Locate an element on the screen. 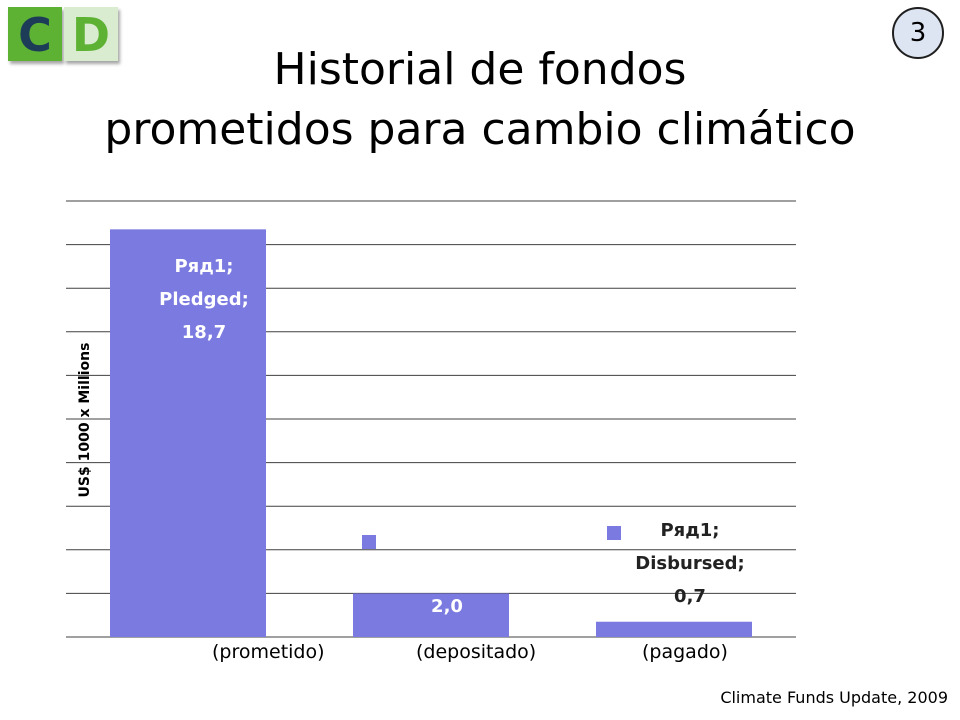  category-label-depositado: (depositado) is located at coordinates (476, 652).